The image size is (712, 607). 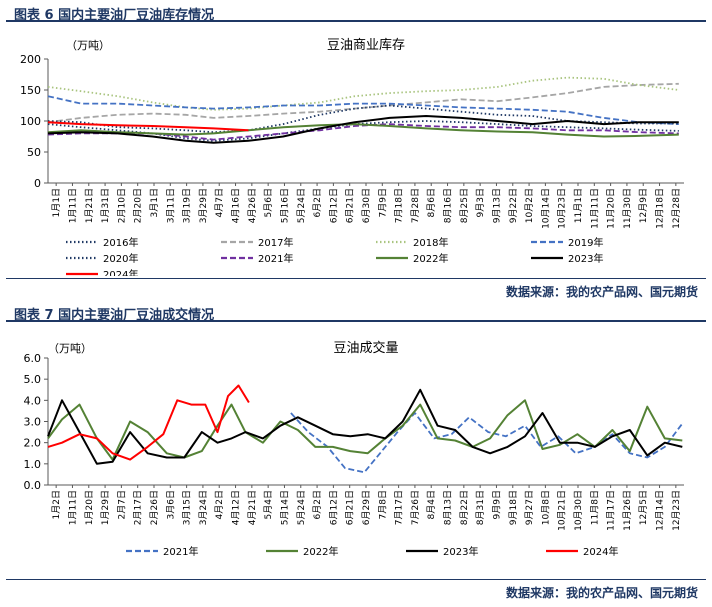 I want to click on x-tick-label: 1月31日, so click(x=105, y=205).